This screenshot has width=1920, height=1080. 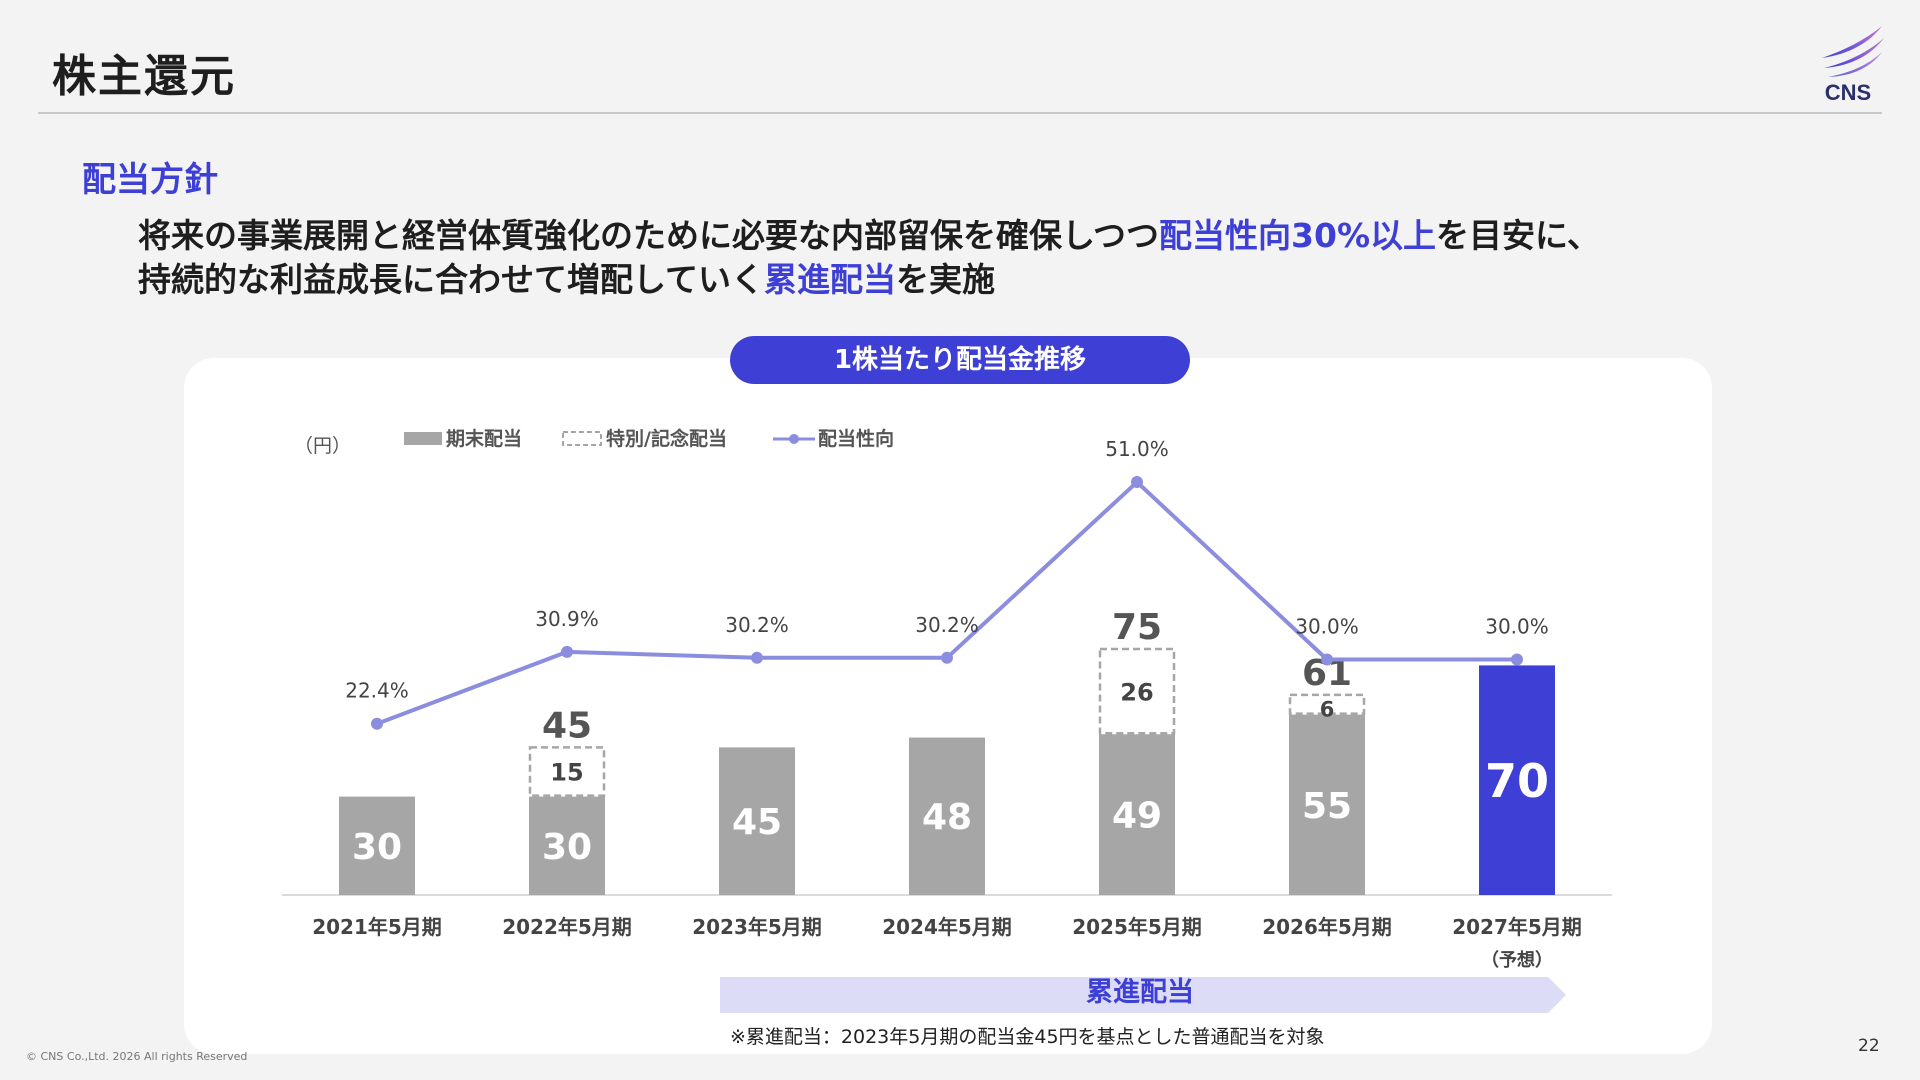 I want to click on section-title: 配当方針, so click(x=150, y=180).